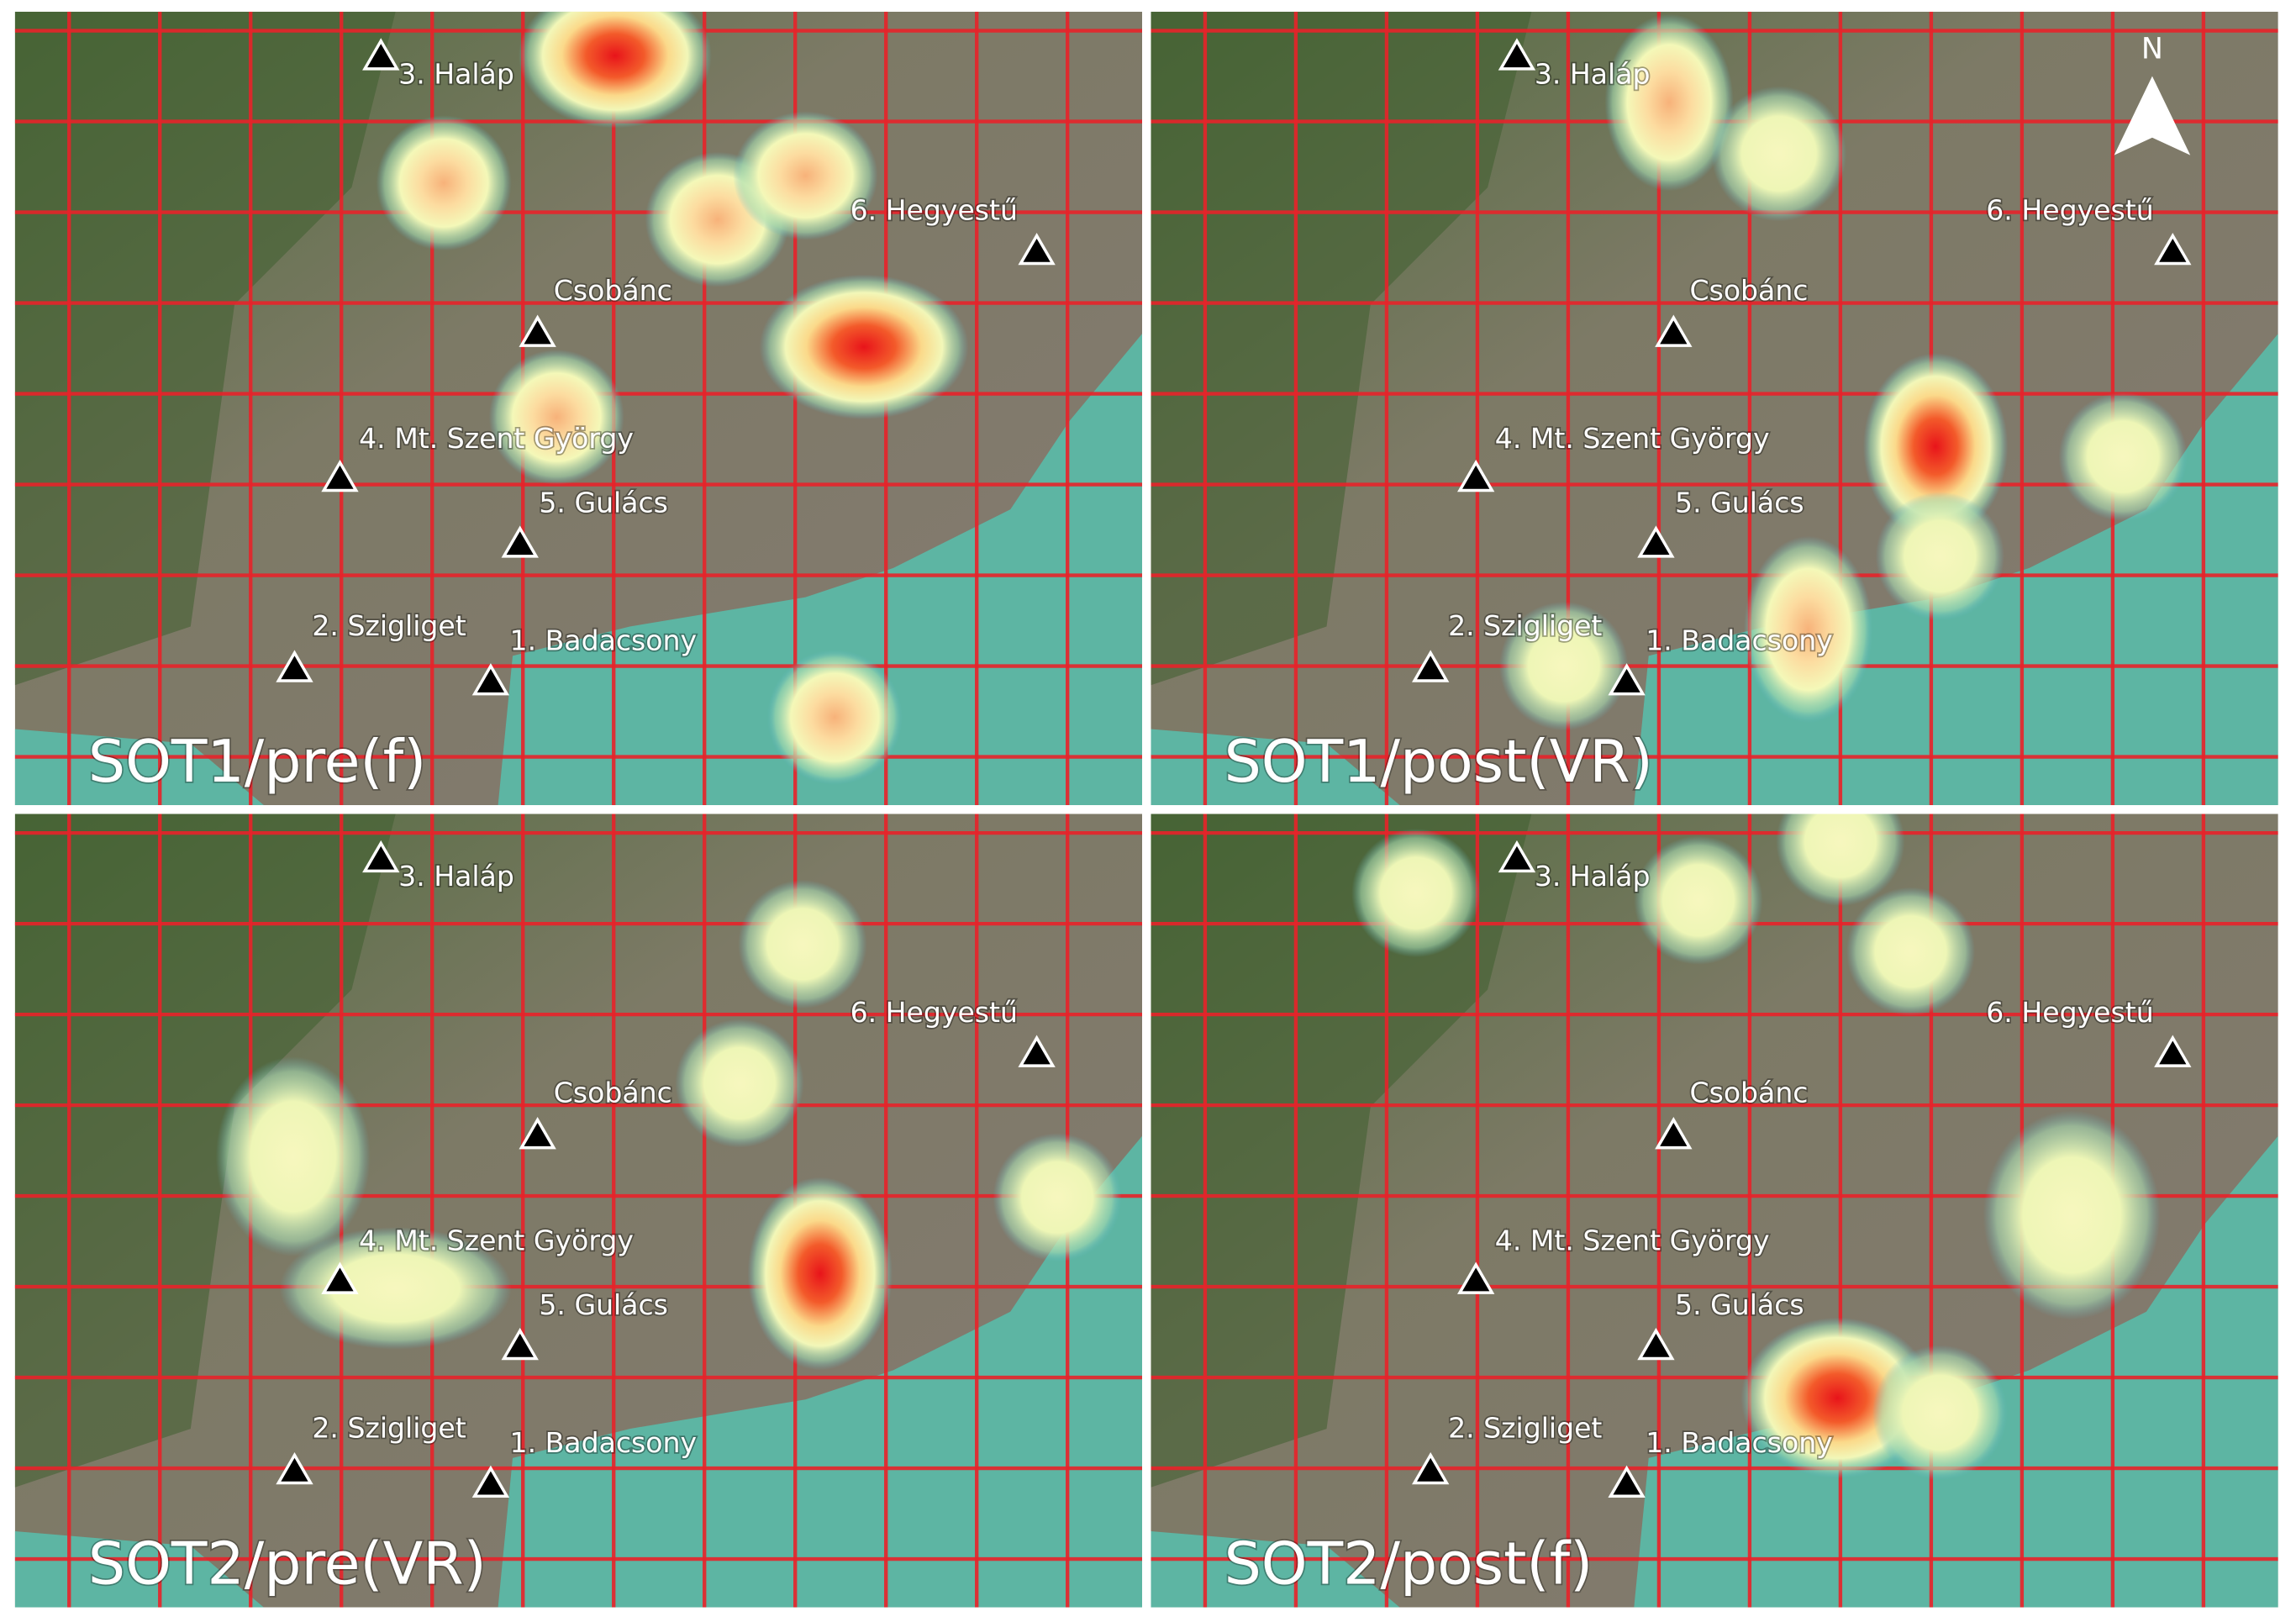 This screenshot has height=1622, width=2296. Describe the element at coordinates (2152, 115) in the screenshot. I see `north-arrow` at that location.